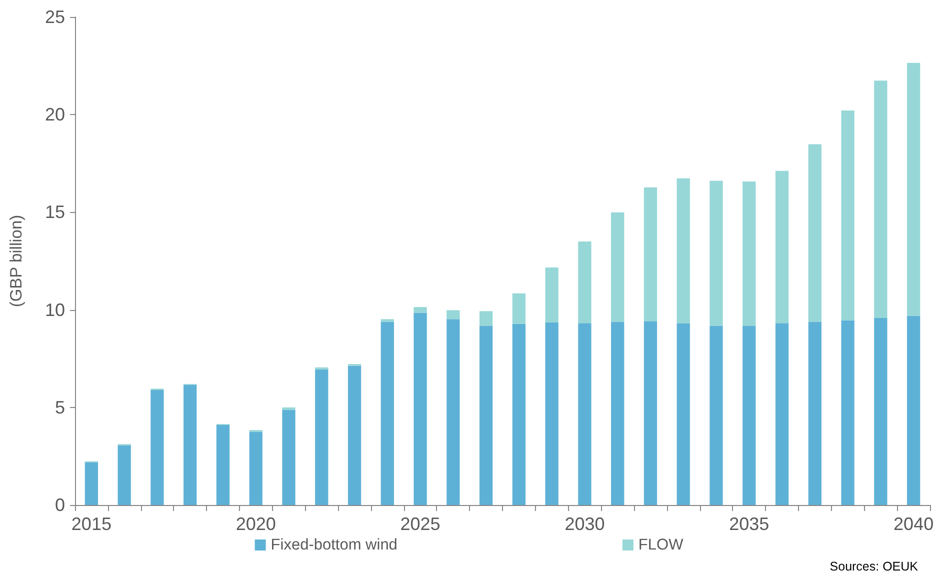  What do you see at coordinates (54, 212) in the screenshot?
I see `y-tick-label: 15` at bounding box center [54, 212].